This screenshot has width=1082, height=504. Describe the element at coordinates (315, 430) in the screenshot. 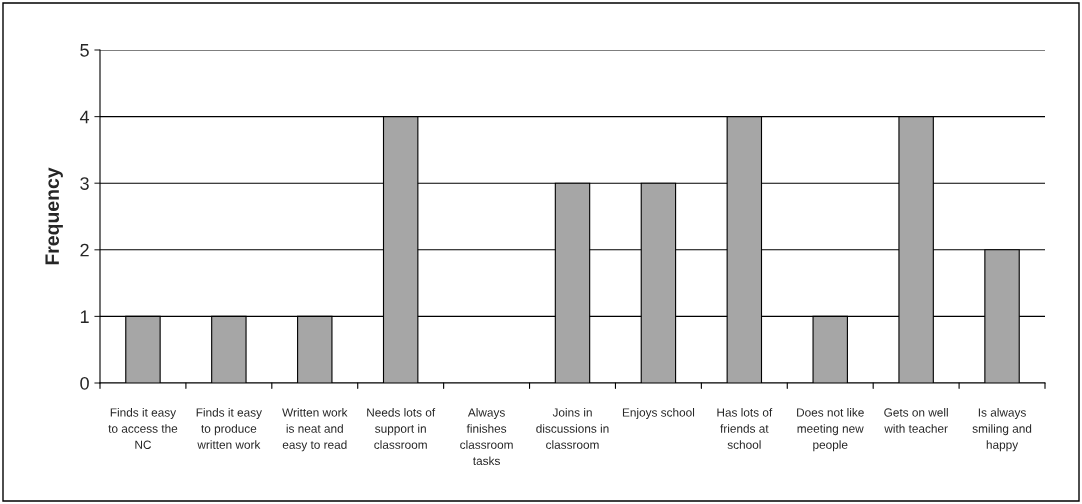

I see `x-tick-label: Written work is neat and easy to read` at that location.